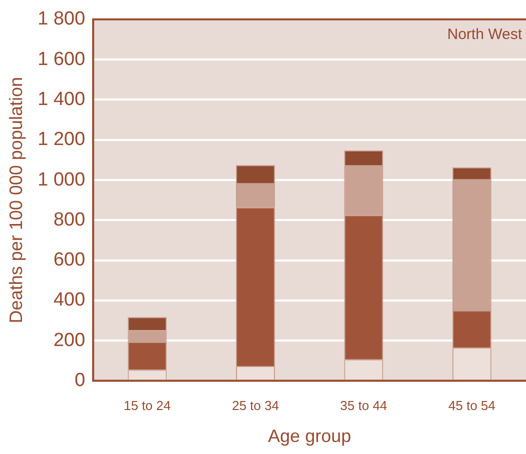 Image resolution: width=526 pixels, height=454 pixels. Describe the element at coordinates (69, 300) in the screenshot. I see `y-tick-label: 400` at that location.